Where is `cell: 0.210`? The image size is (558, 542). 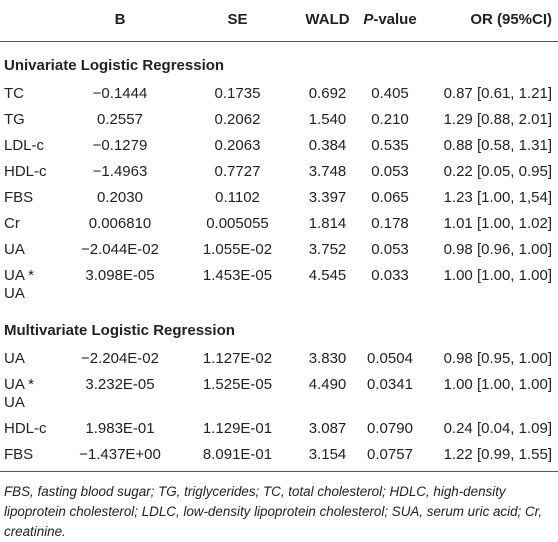 cell: 0.210 is located at coordinates (390, 119).